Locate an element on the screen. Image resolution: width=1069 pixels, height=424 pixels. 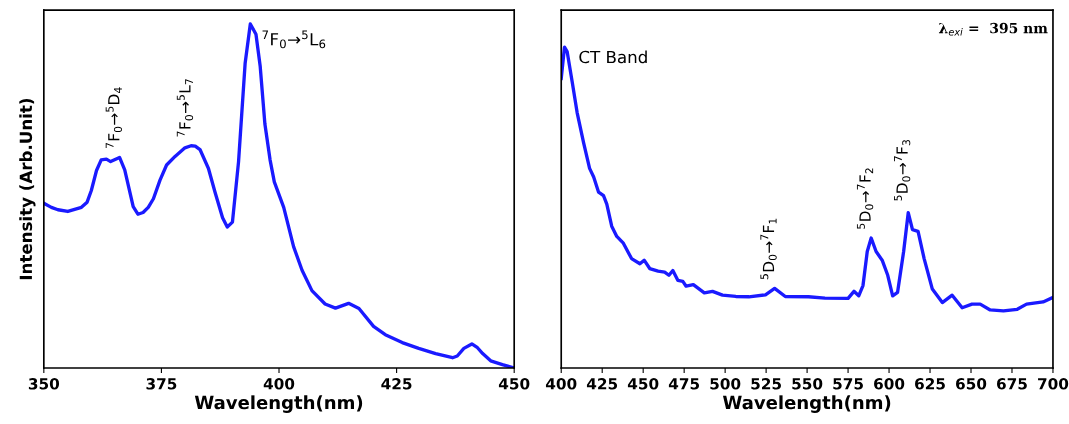
annotation: $^{7}$F$_{0}$→$^{5}$D$_{4}$ is located at coordinates (114, 118).